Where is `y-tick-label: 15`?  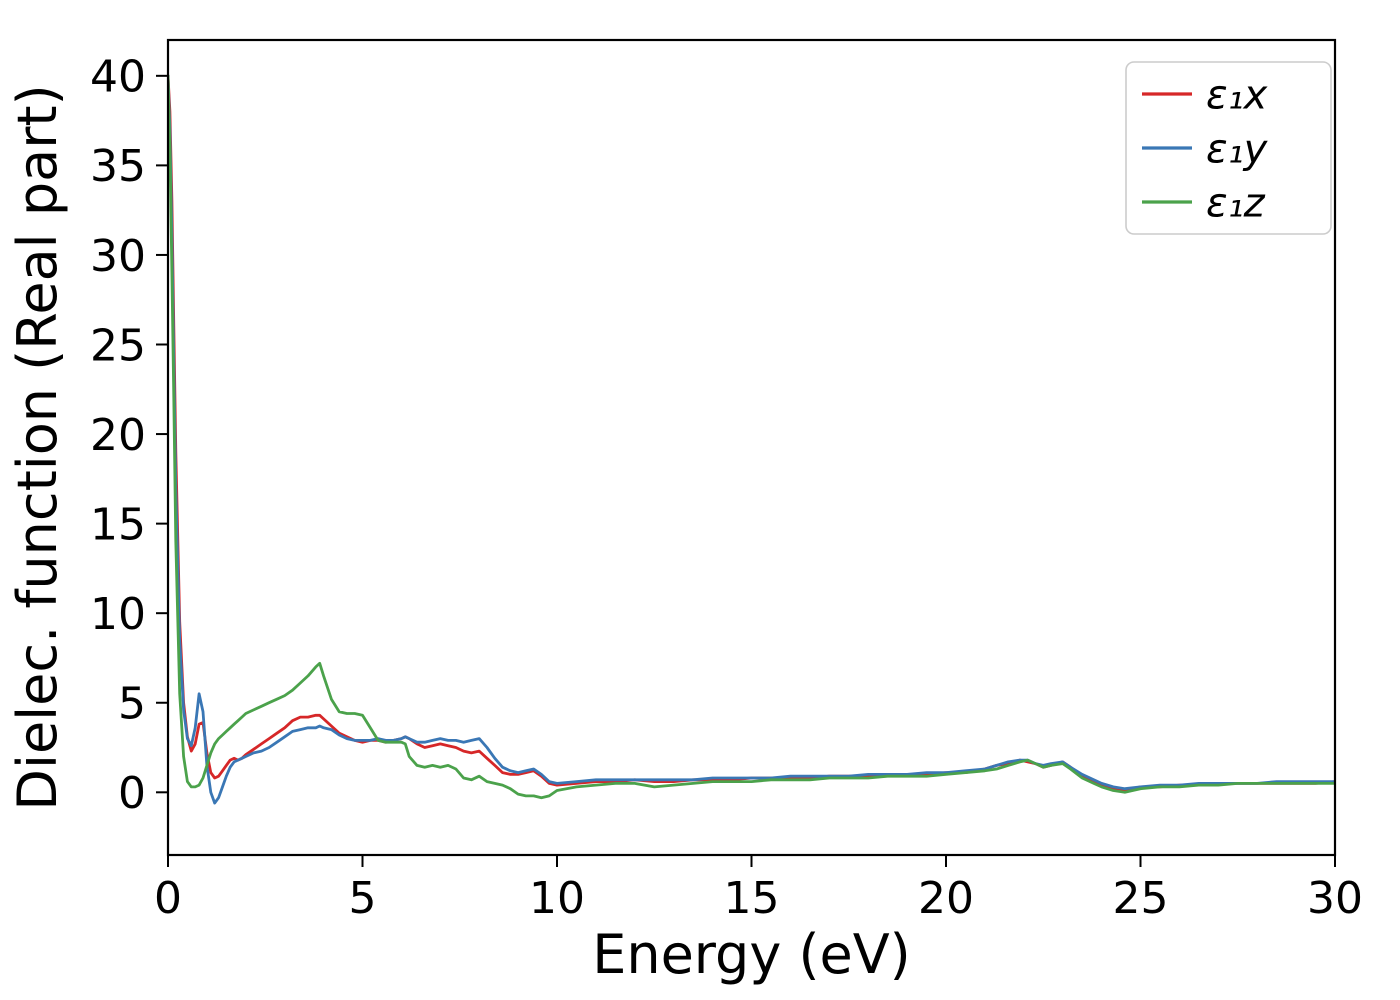
y-tick-label: 15 is located at coordinates (118, 524).